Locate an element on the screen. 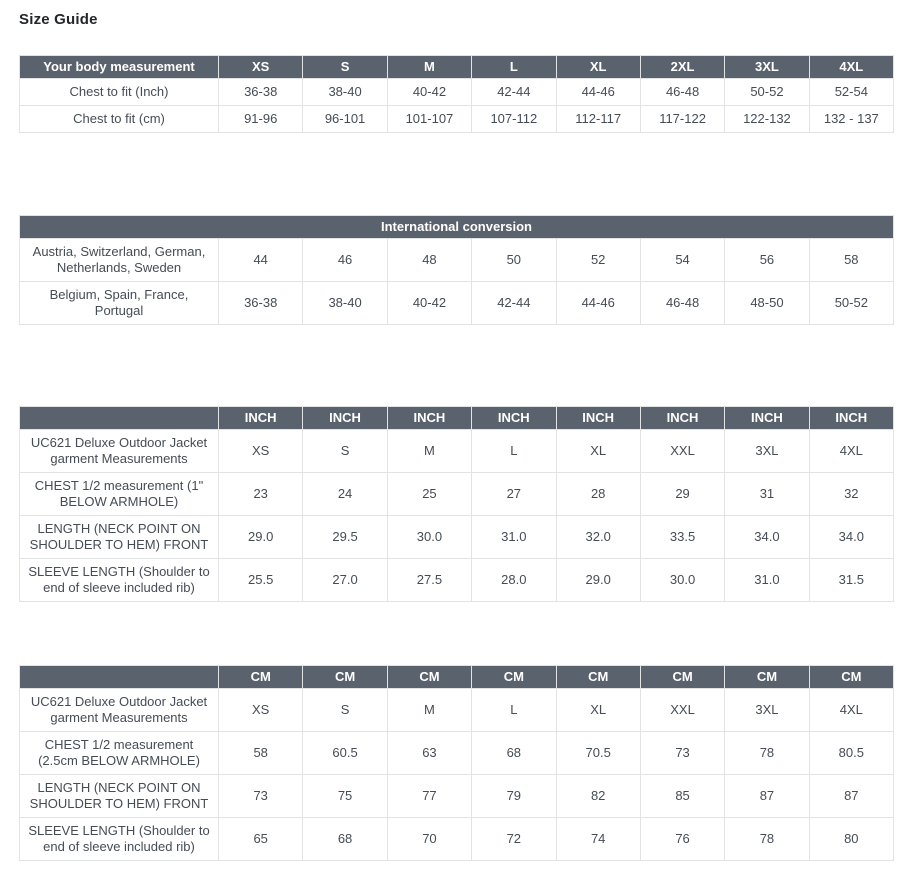 This screenshot has width=918, height=869. value-cell: 31.5 is located at coordinates (851, 580).